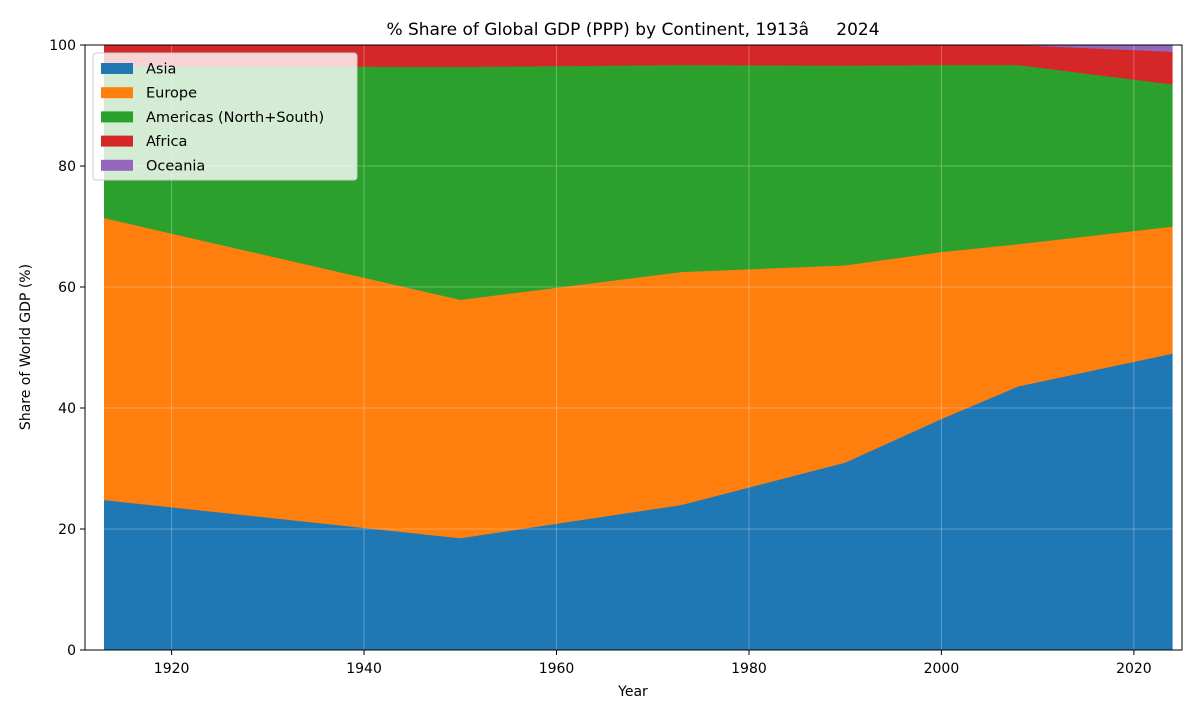 The height and width of the screenshot is (720, 1200). Describe the element at coordinates (71, 651) in the screenshot. I see `y-tick-label: 0` at that location.